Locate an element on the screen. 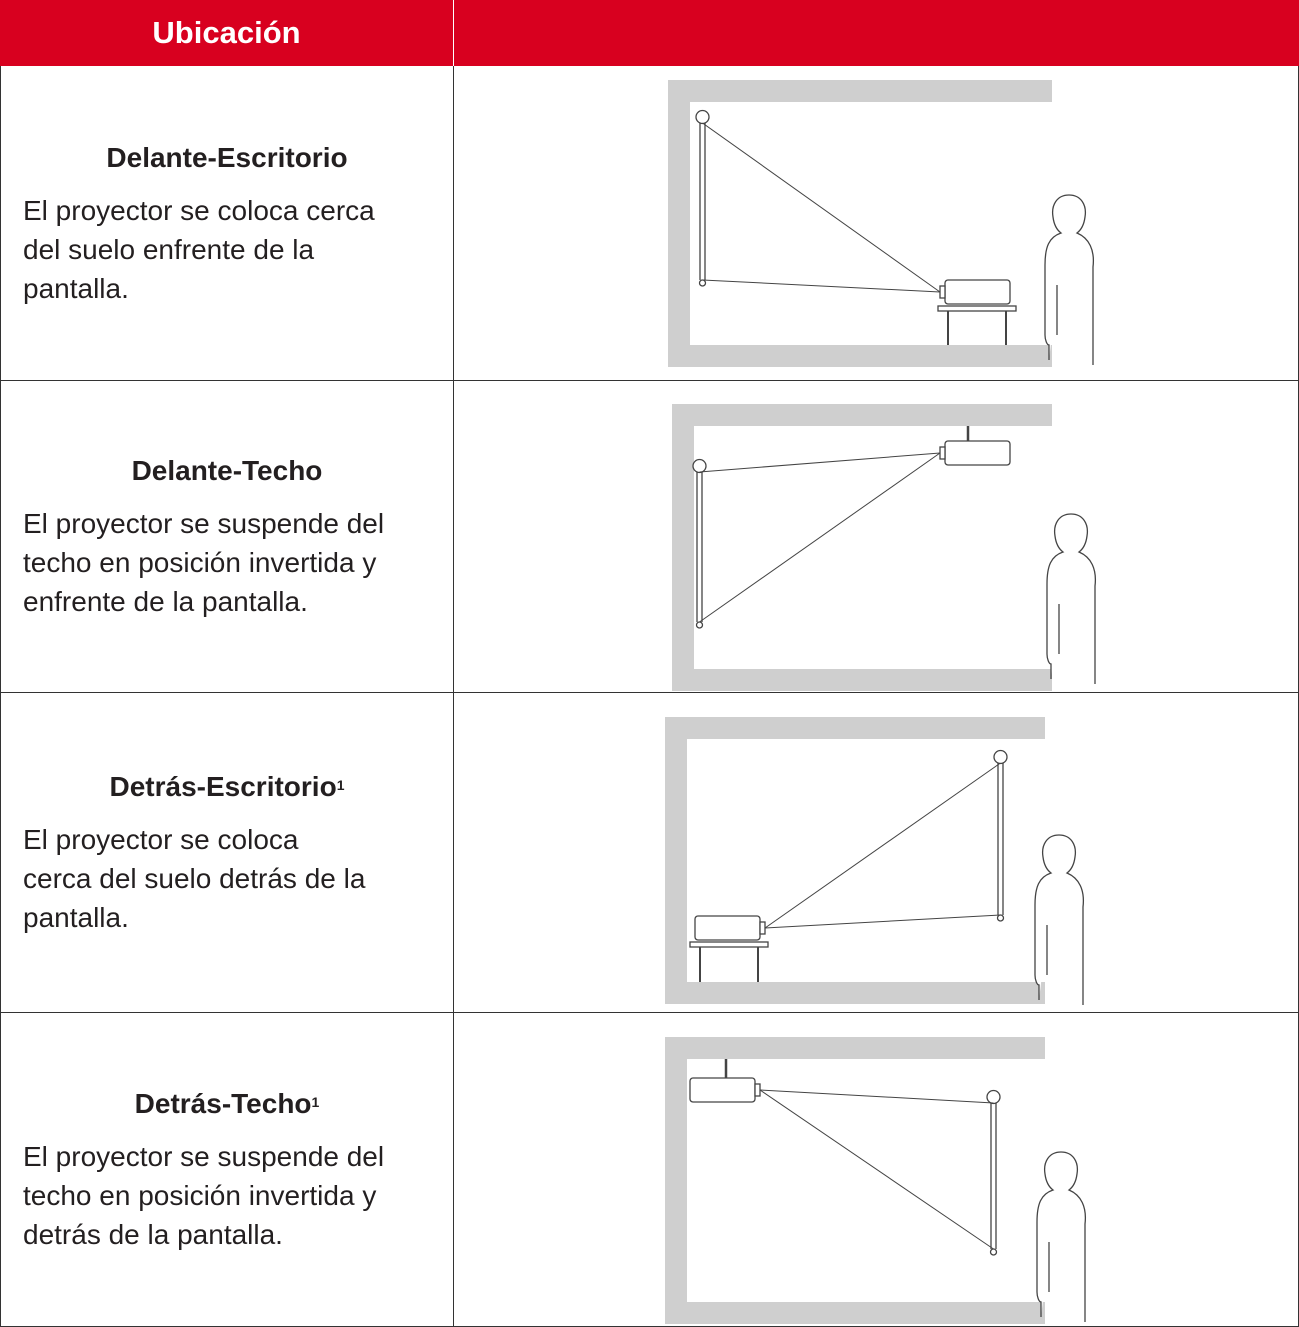 This screenshot has width=1299, height=1327. description-line: del suelo enfrente de la is located at coordinates (169, 249).